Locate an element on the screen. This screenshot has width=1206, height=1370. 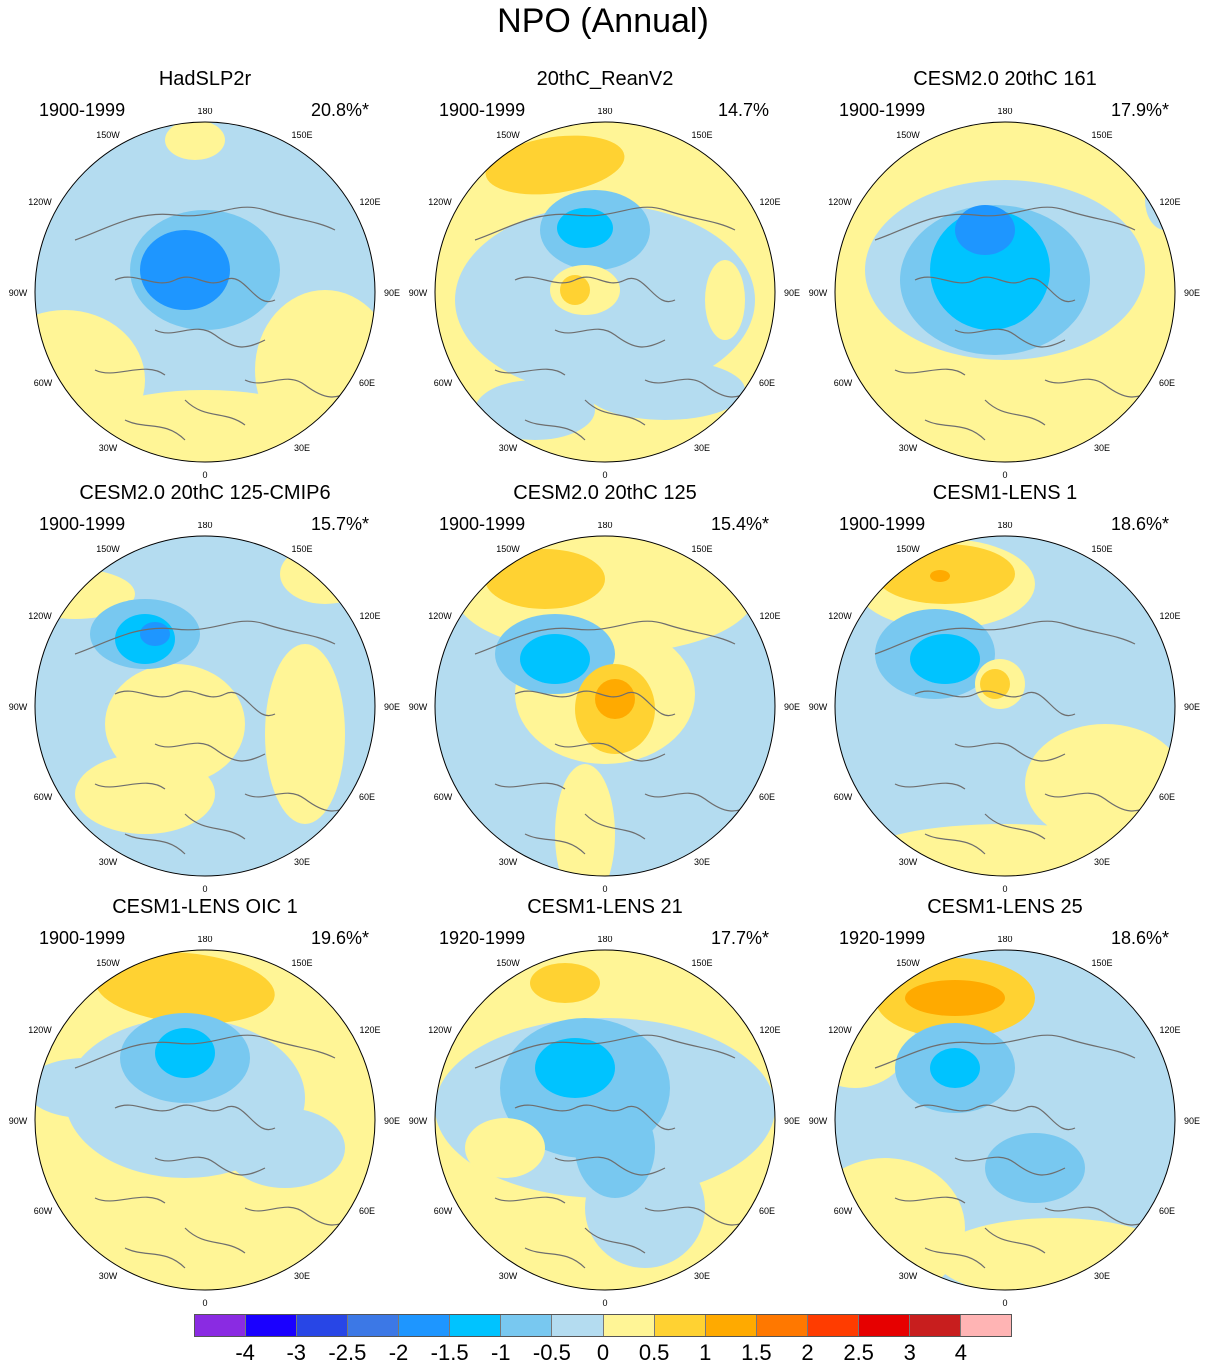
panel-title: CESM1-LENS 21 is located at coordinates (605, 907).